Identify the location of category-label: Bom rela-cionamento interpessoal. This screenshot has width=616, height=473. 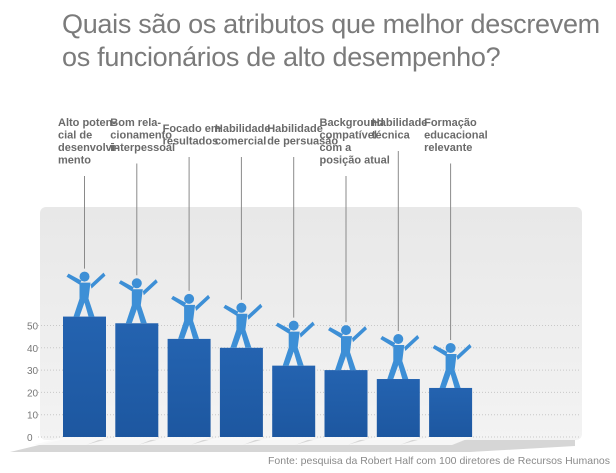
(142, 135).